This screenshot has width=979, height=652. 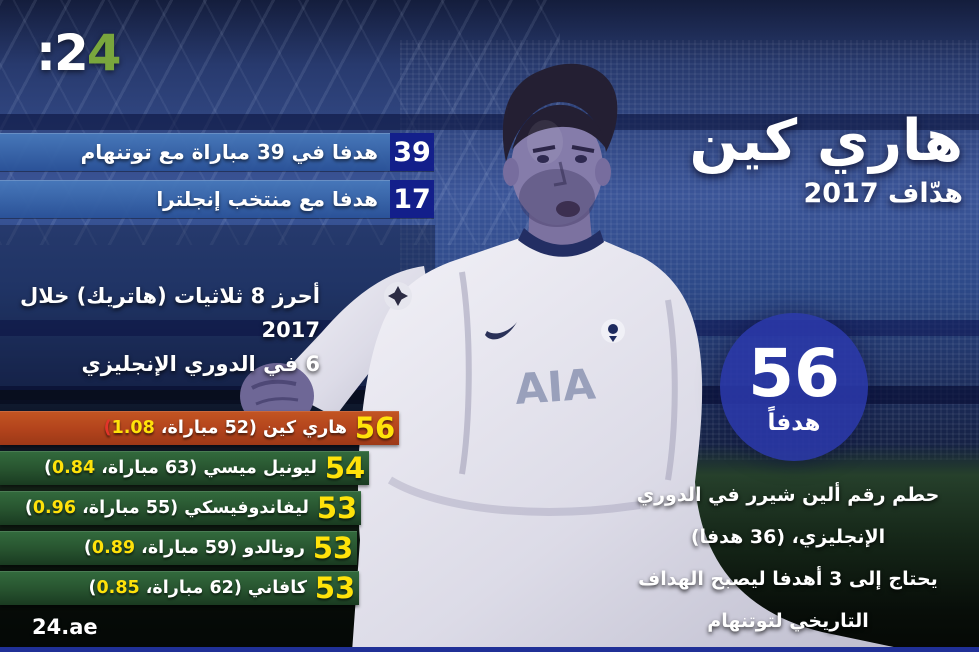 I want to click on goals-per-match-value: 0.96, so click(x=54, y=508).